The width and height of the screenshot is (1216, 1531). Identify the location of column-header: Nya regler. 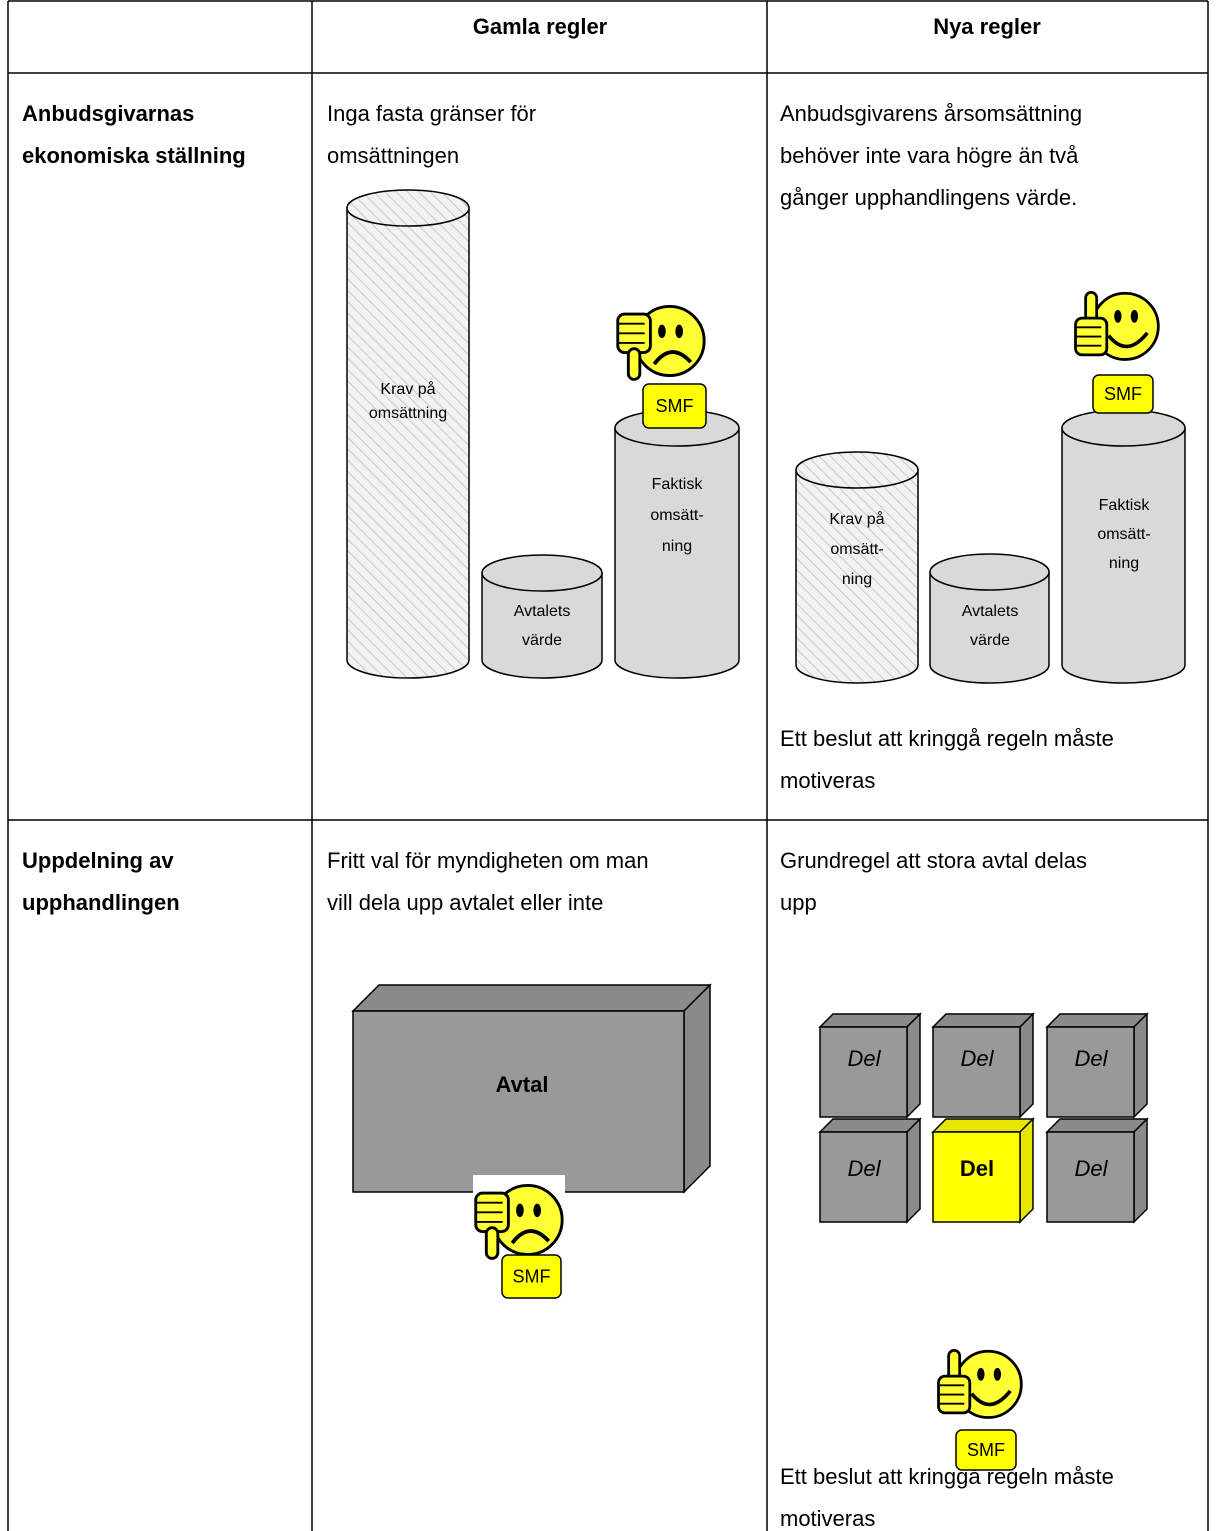
(987, 26).